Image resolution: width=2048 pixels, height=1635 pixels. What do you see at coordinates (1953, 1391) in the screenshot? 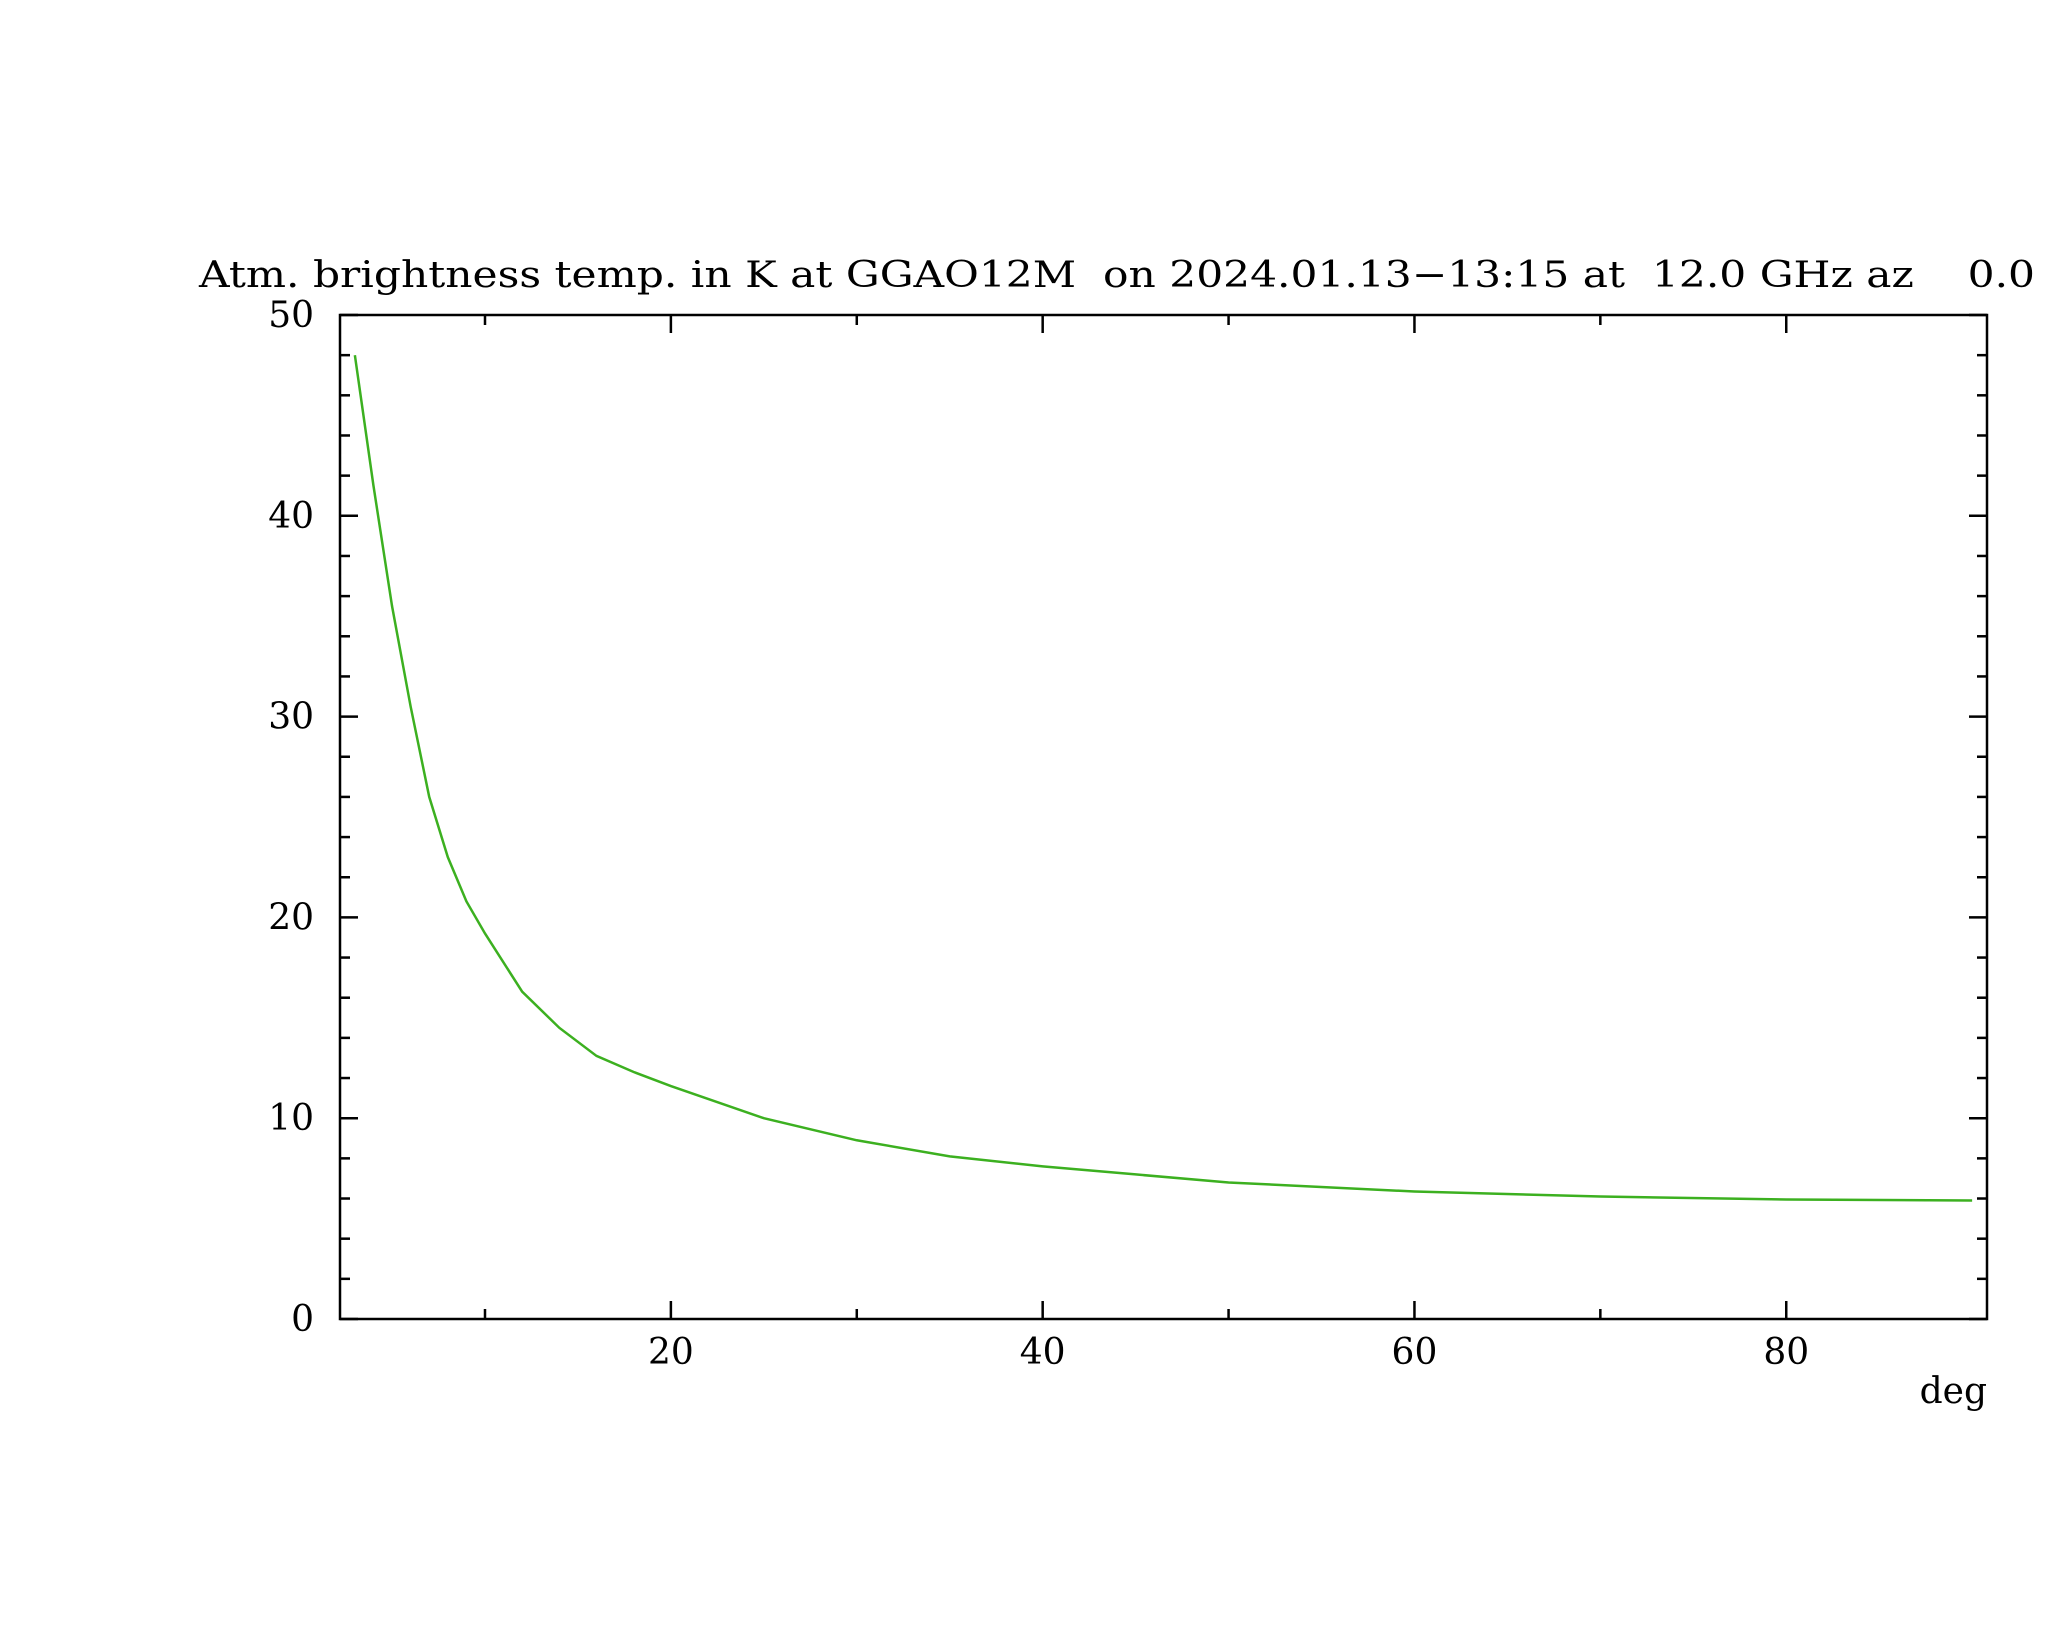
I see `x-axis-label: deg` at bounding box center [1953, 1391].